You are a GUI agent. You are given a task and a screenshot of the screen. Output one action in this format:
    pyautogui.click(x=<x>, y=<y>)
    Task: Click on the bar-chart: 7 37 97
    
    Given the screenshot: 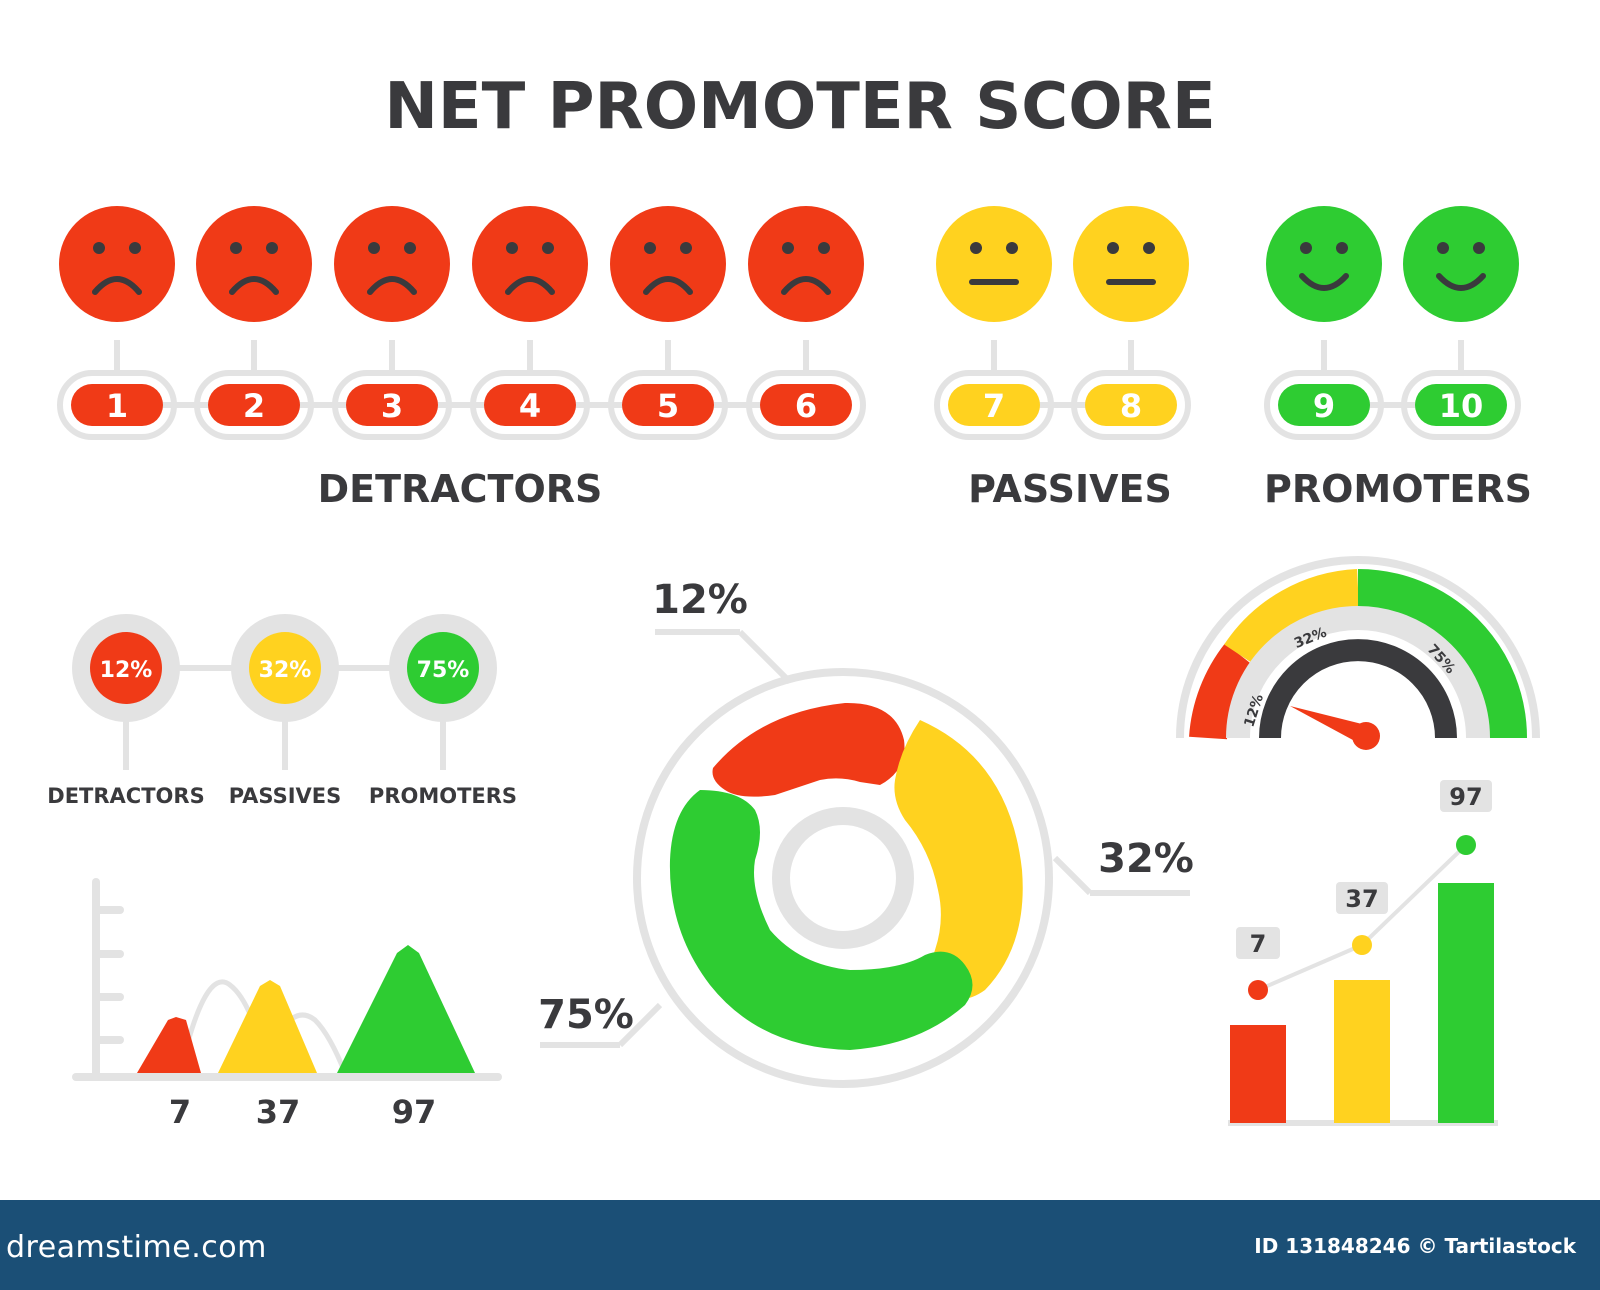 What is the action you would take?
    pyautogui.click(x=1363, y=953)
    